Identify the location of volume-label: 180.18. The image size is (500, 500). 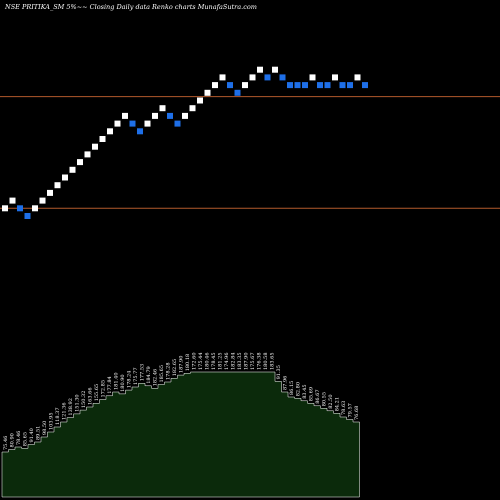
(188, 363).